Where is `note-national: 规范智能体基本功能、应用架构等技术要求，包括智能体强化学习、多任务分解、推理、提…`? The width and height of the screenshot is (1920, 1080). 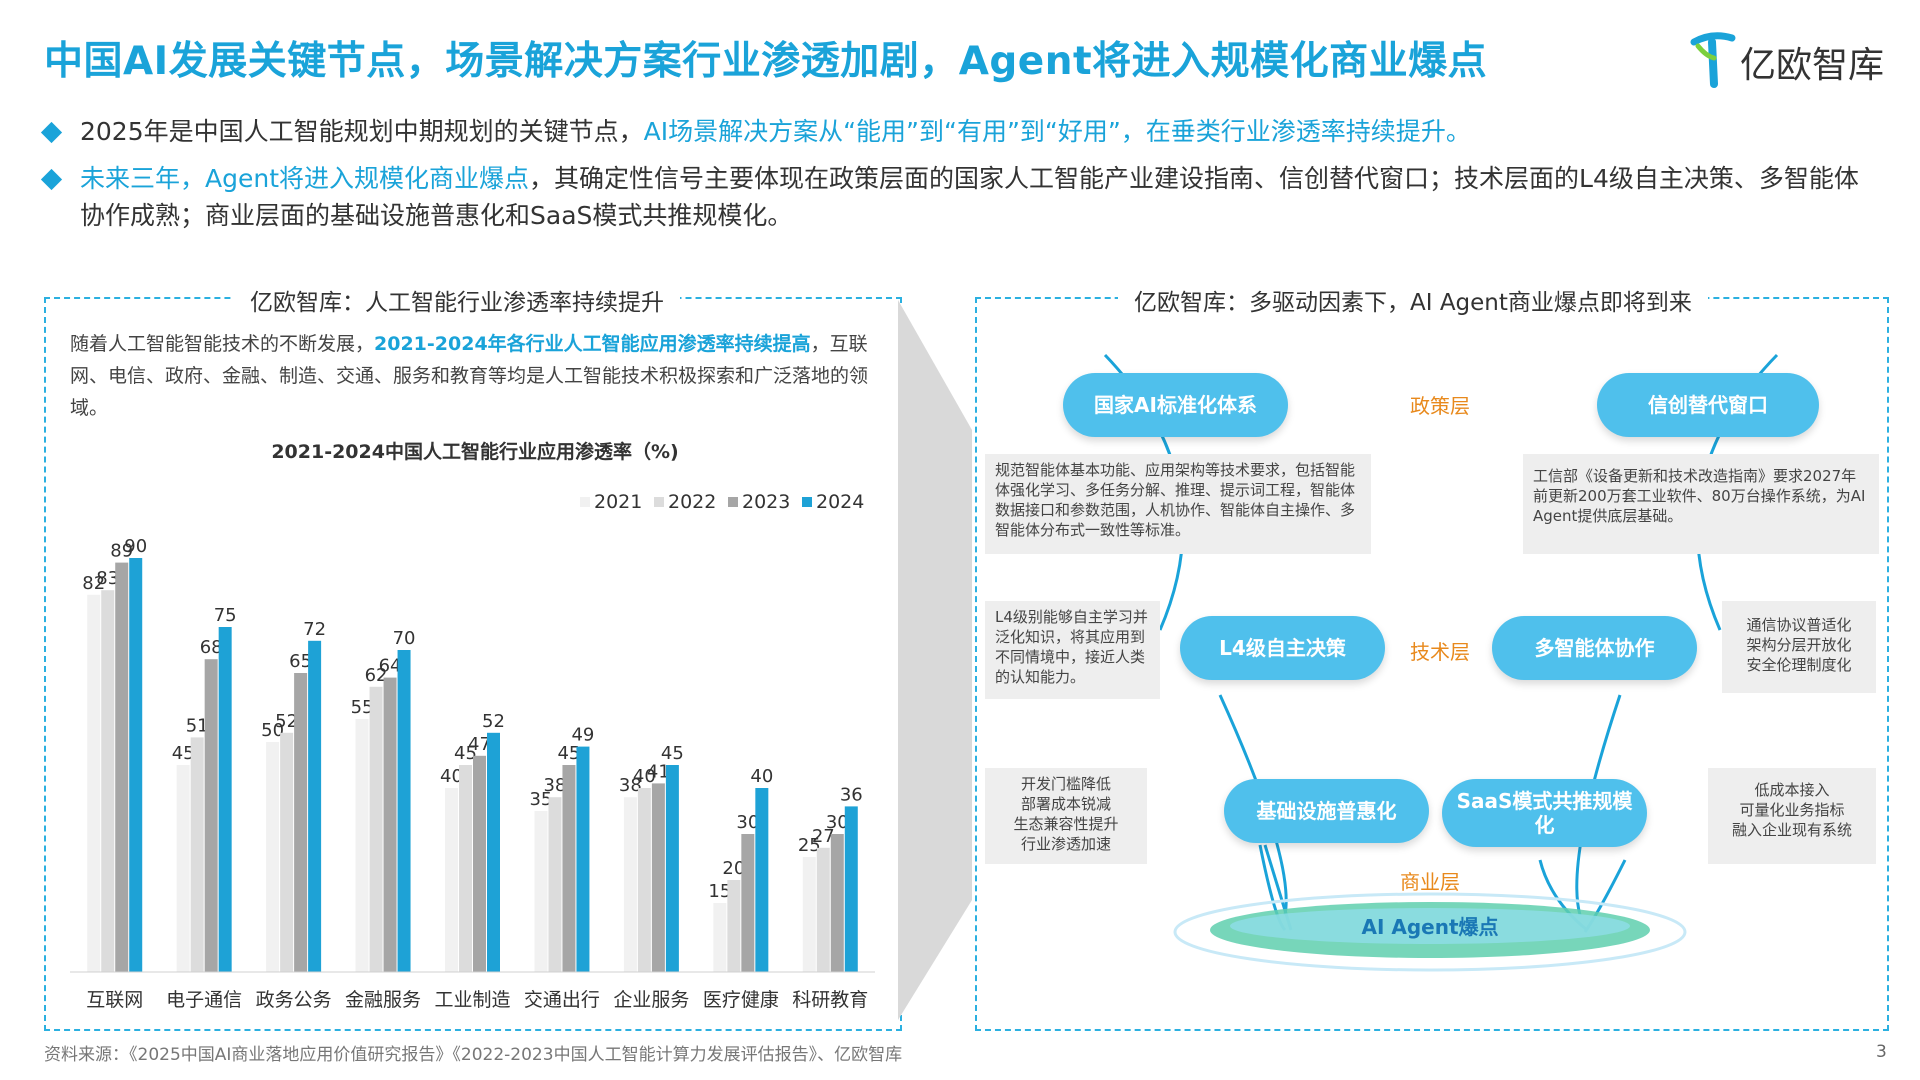 note-national: 规范智能体基本功能、应用架构等技术要求，包括智能体强化学习、多任务分解、推理、提… is located at coordinates (1178, 504).